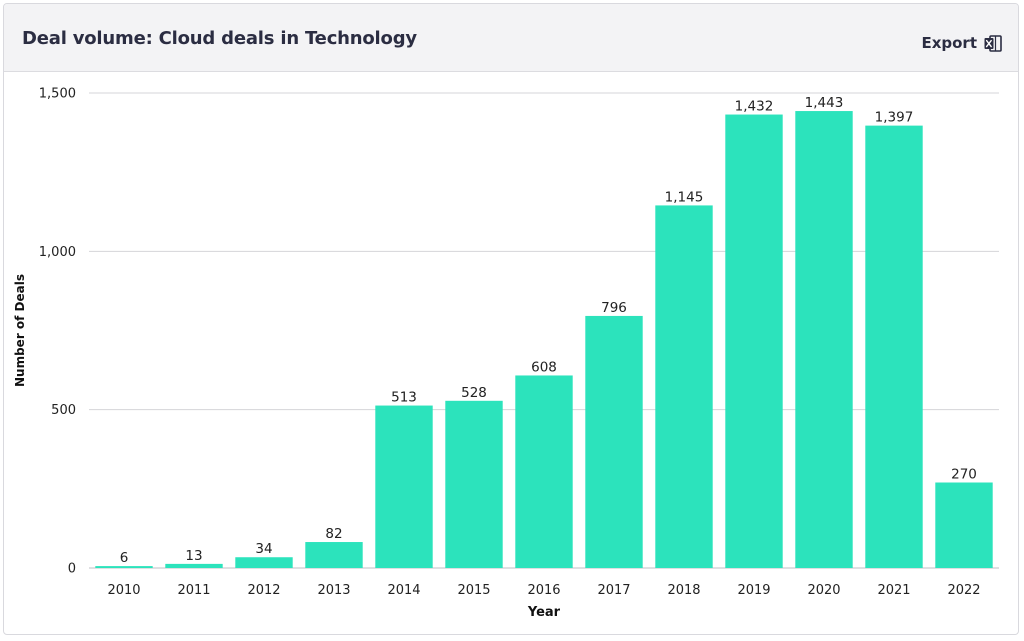 The width and height of the screenshot is (1024, 641). What do you see at coordinates (894, 118) in the screenshot?
I see `bar-value-label: 1,397` at bounding box center [894, 118].